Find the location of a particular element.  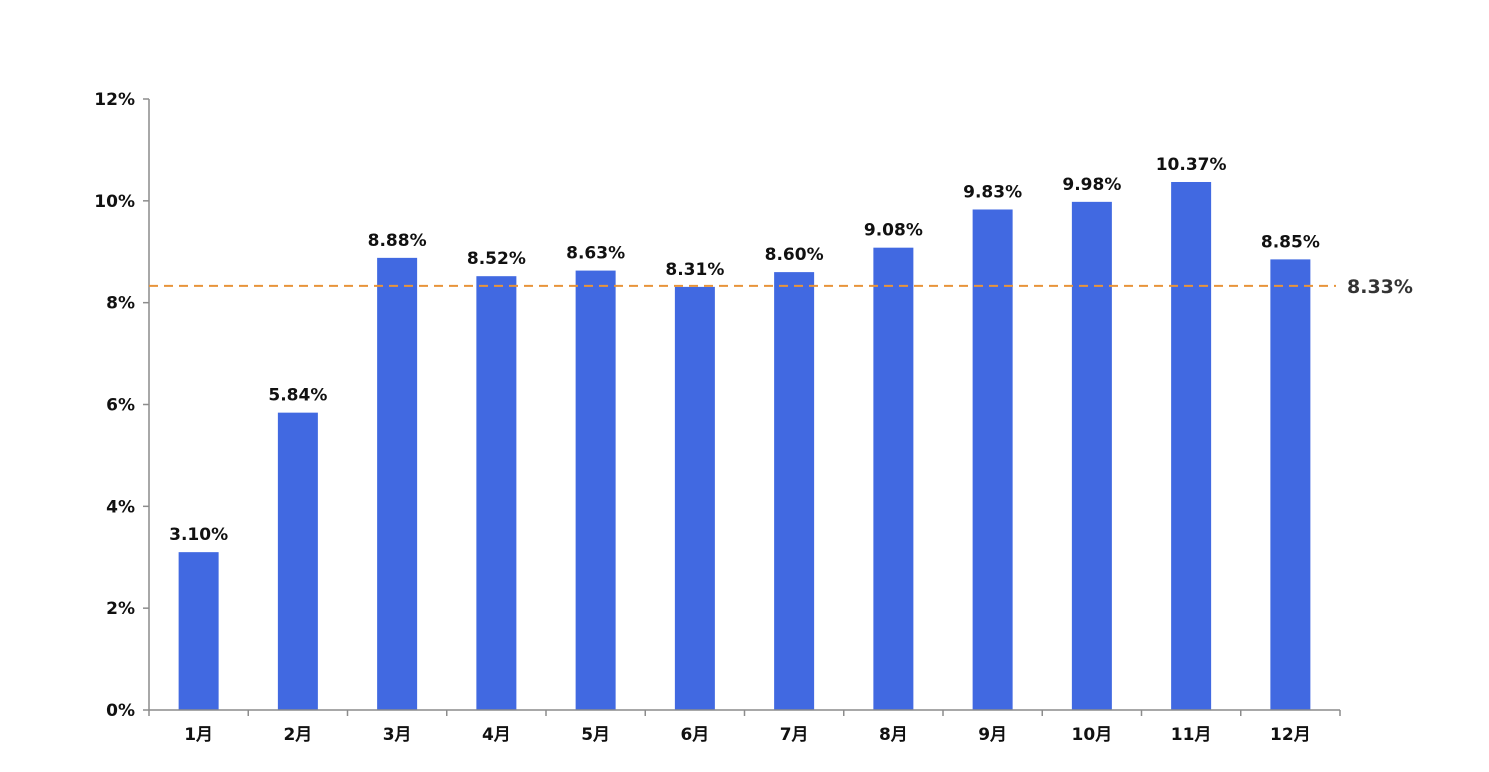

x-tick-label: 1月 is located at coordinates (198, 735).